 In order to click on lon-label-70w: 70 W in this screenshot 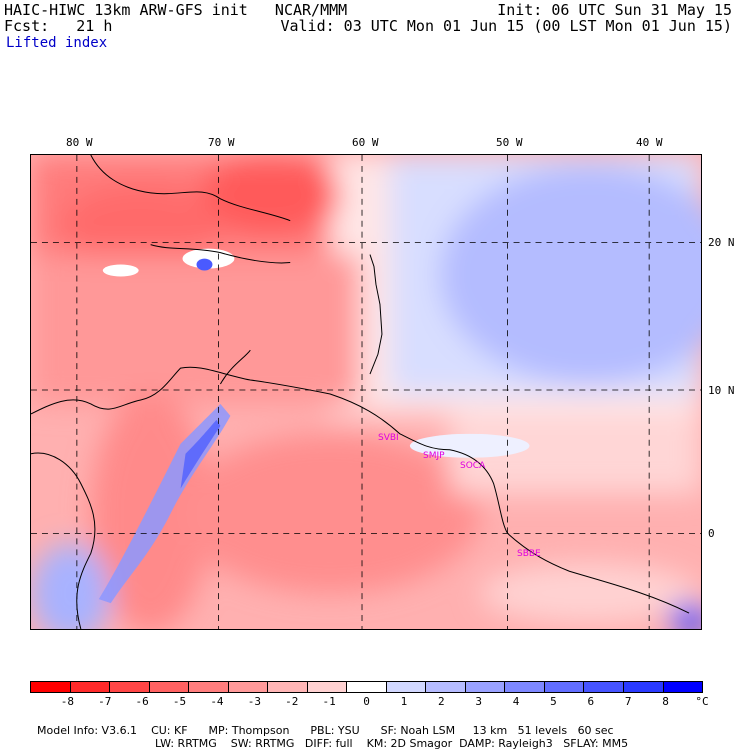, I will do `click(221, 142)`.